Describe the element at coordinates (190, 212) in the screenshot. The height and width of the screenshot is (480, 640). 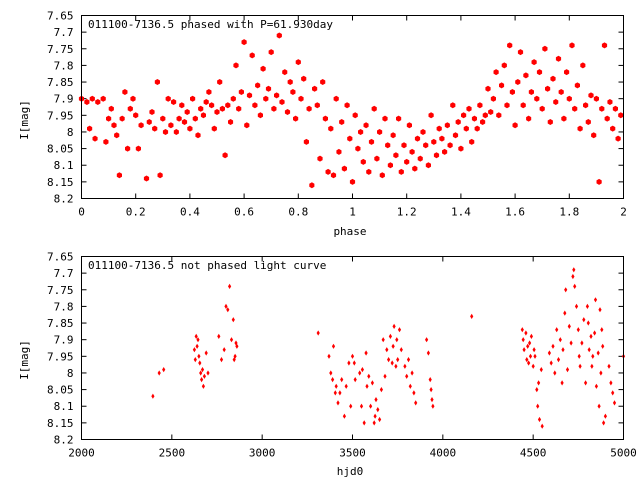
I see `x-tick-label: 0.4` at that location.